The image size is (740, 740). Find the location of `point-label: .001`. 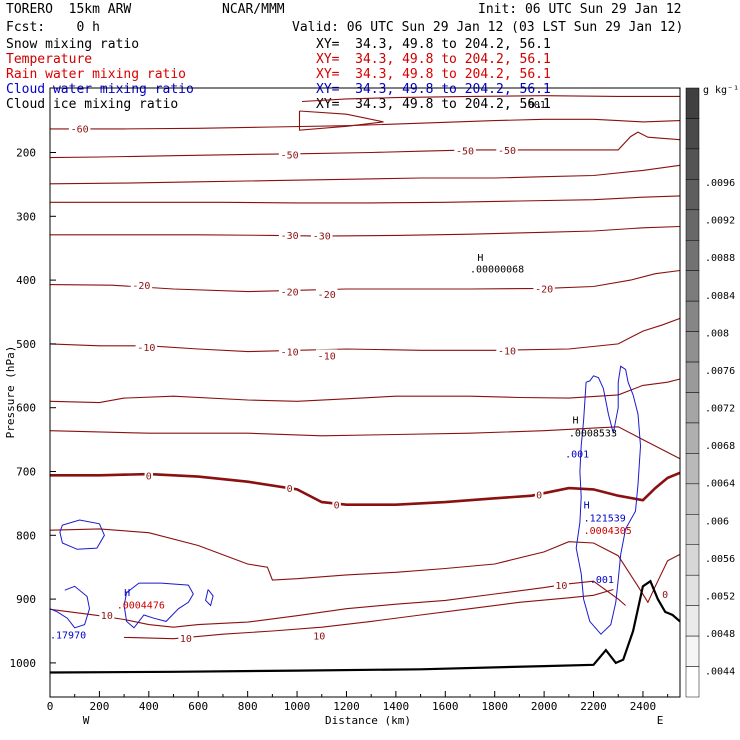

point-label: .001 is located at coordinates (602, 580).